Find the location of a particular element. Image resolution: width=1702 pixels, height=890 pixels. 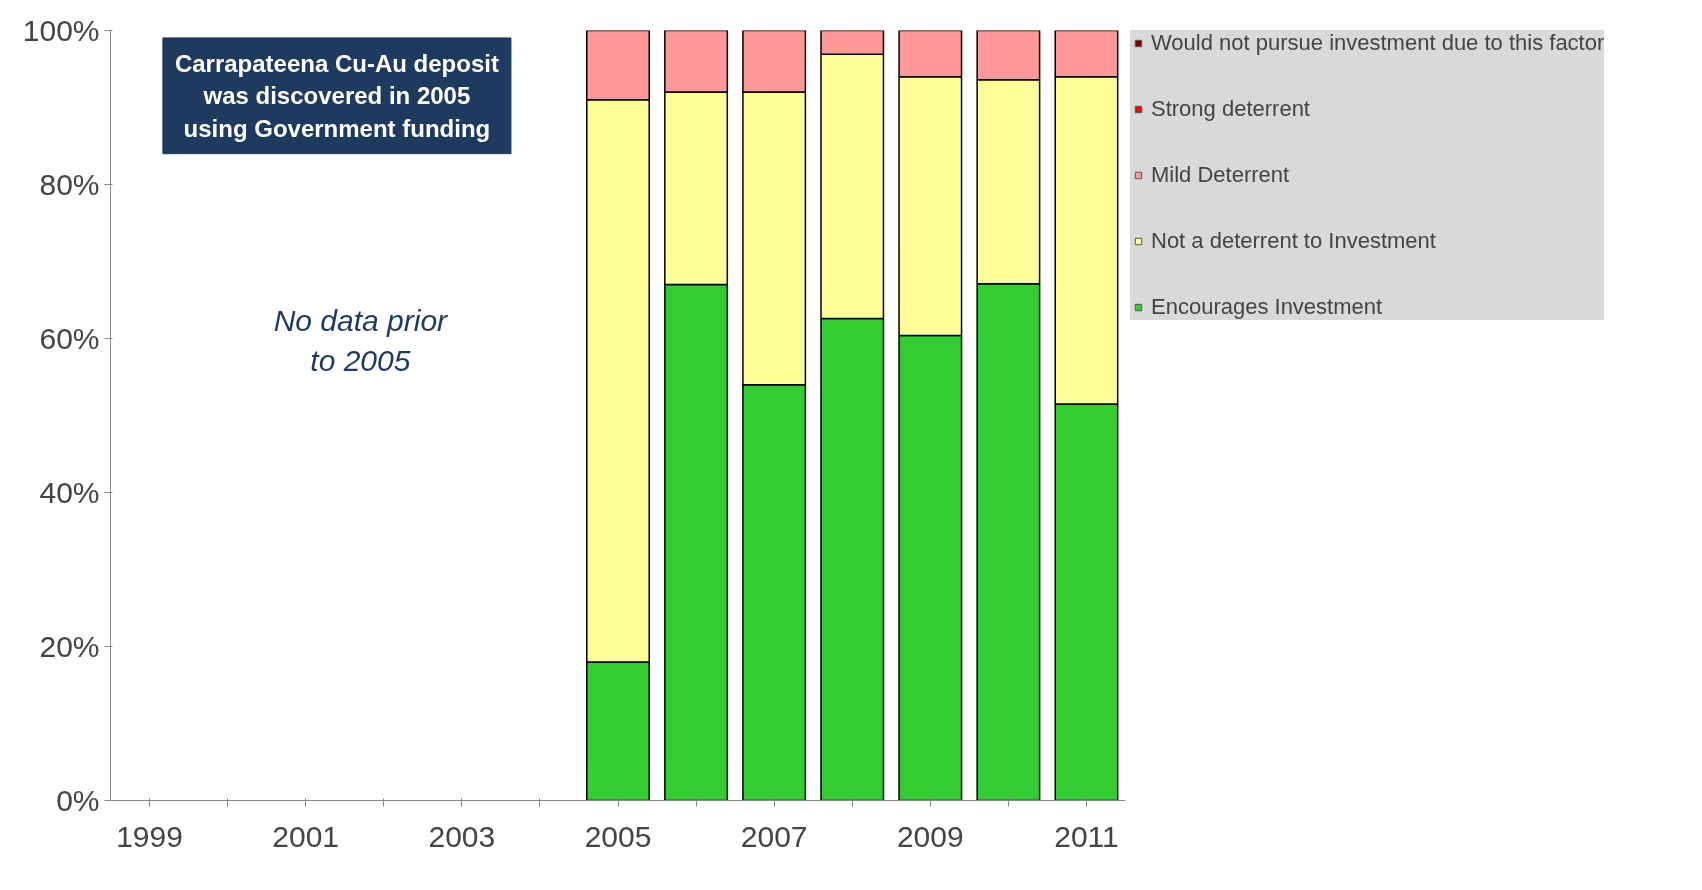

y-tick-label: 0% is located at coordinates (78, 800).